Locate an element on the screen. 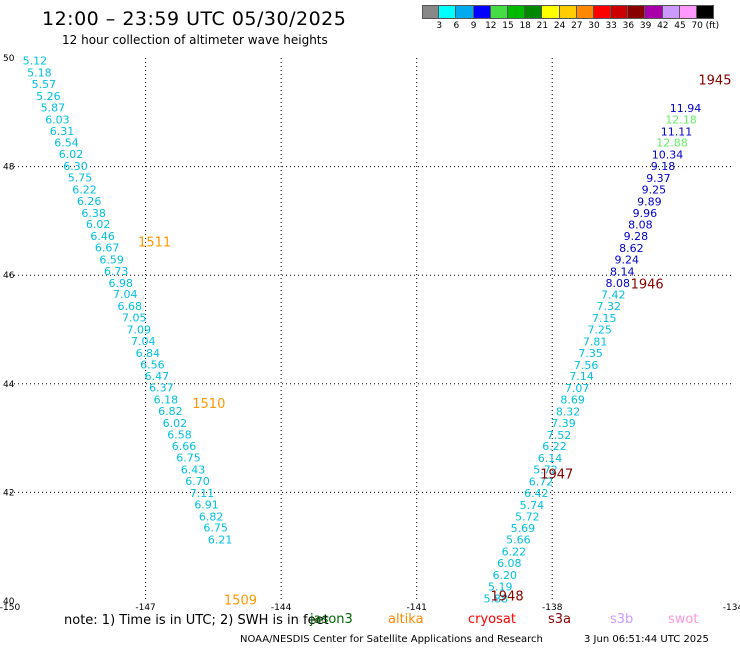 The height and width of the screenshot is (650, 740). wave-height-value: 7.42 is located at coordinates (613, 295).